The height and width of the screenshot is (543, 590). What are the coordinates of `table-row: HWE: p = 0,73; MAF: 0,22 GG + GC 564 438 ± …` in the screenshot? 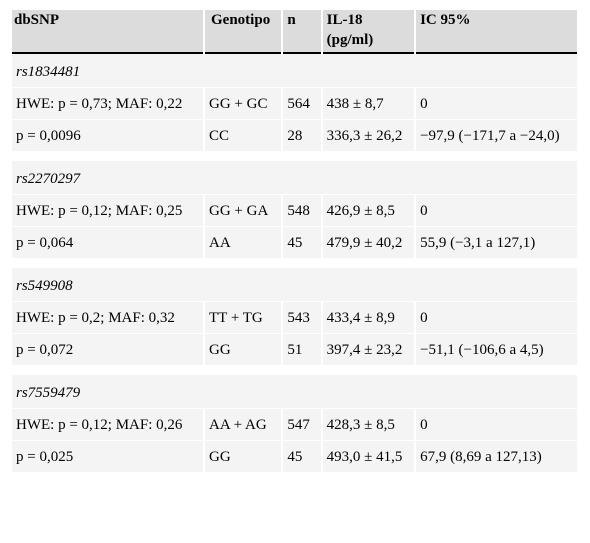 It's located at (294, 104).